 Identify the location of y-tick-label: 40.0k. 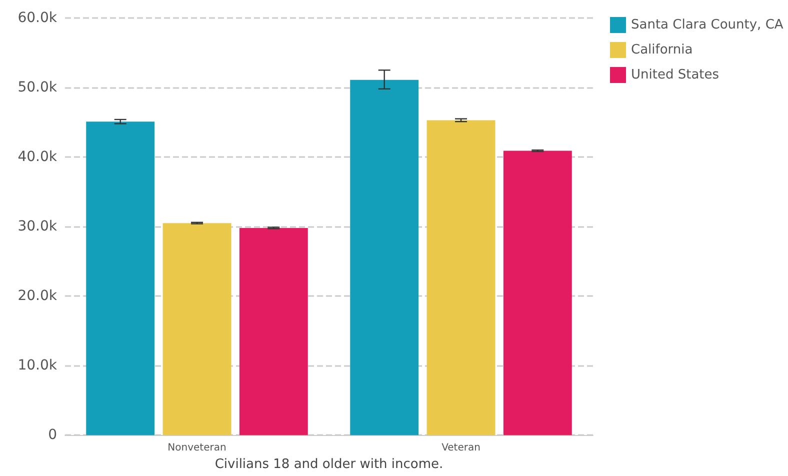
(38, 157).